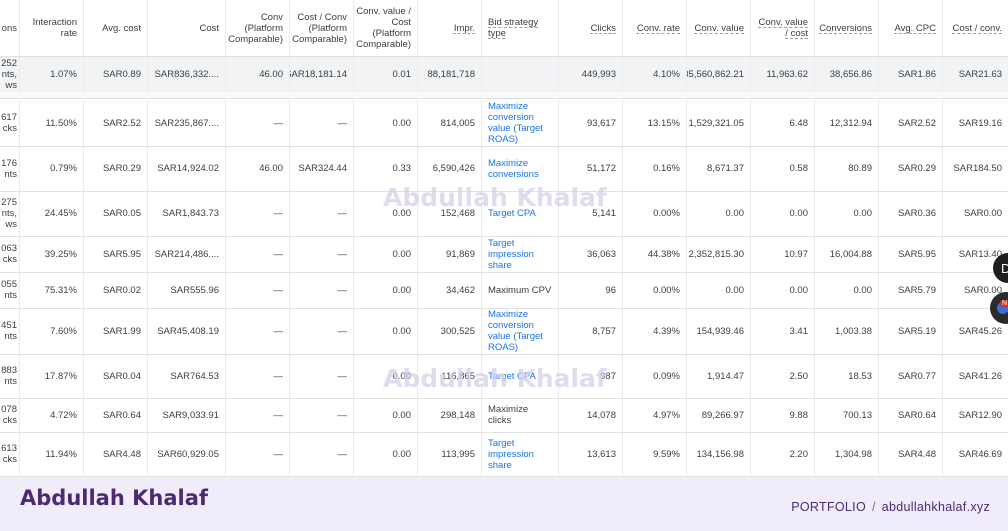 Image resolution: width=1008 pixels, height=531 pixels. Describe the element at coordinates (194, 376) in the screenshot. I see `cost-value: SAR764.53` at that location.